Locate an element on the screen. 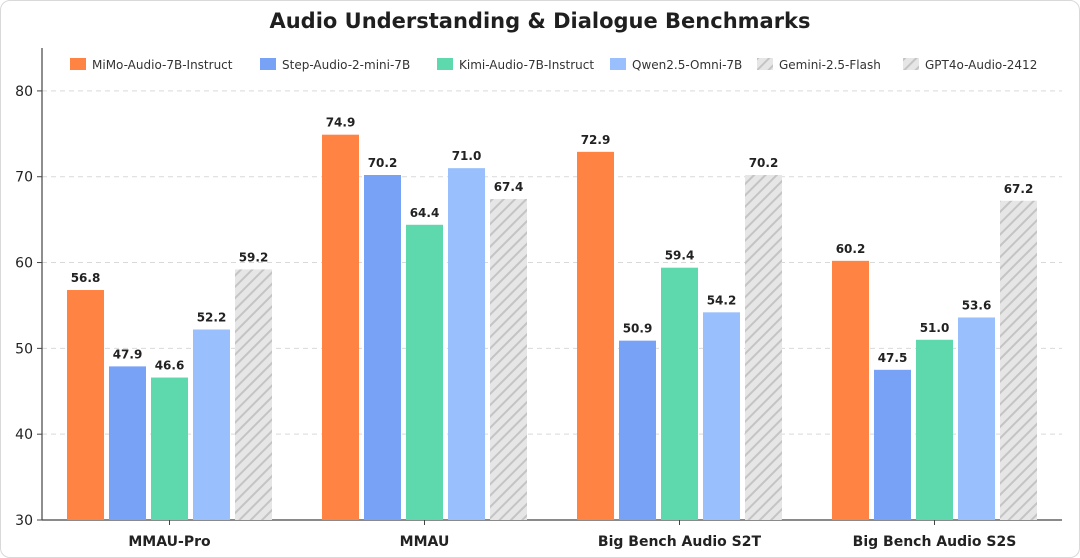  legend-swatch-qwen2-5-omni-7b is located at coordinates (618, 64).